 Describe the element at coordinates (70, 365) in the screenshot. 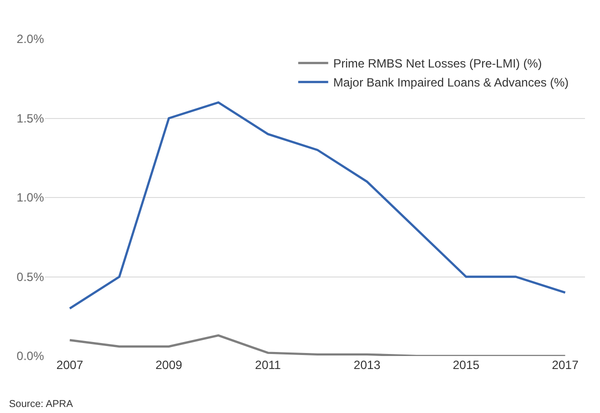

I see `x-tick-label: 2007` at that location.